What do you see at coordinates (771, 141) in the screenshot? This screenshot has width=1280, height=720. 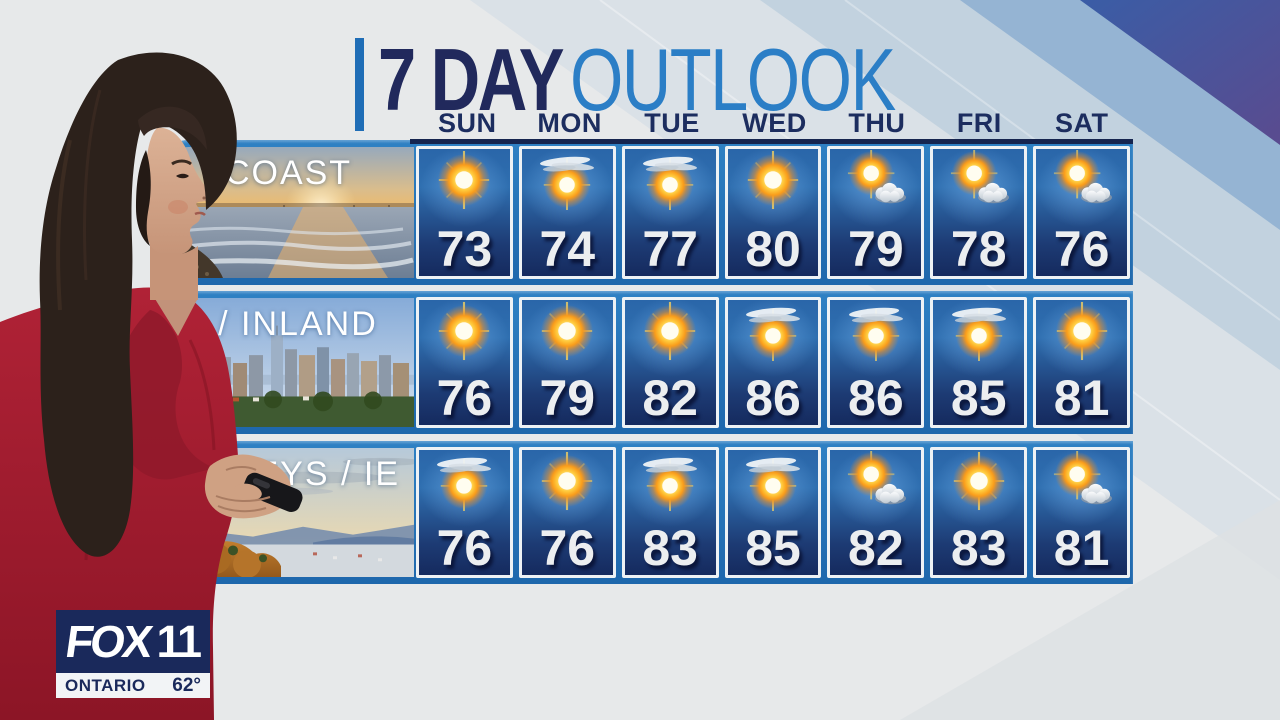 I see `header-underline` at bounding box center [771, 141].